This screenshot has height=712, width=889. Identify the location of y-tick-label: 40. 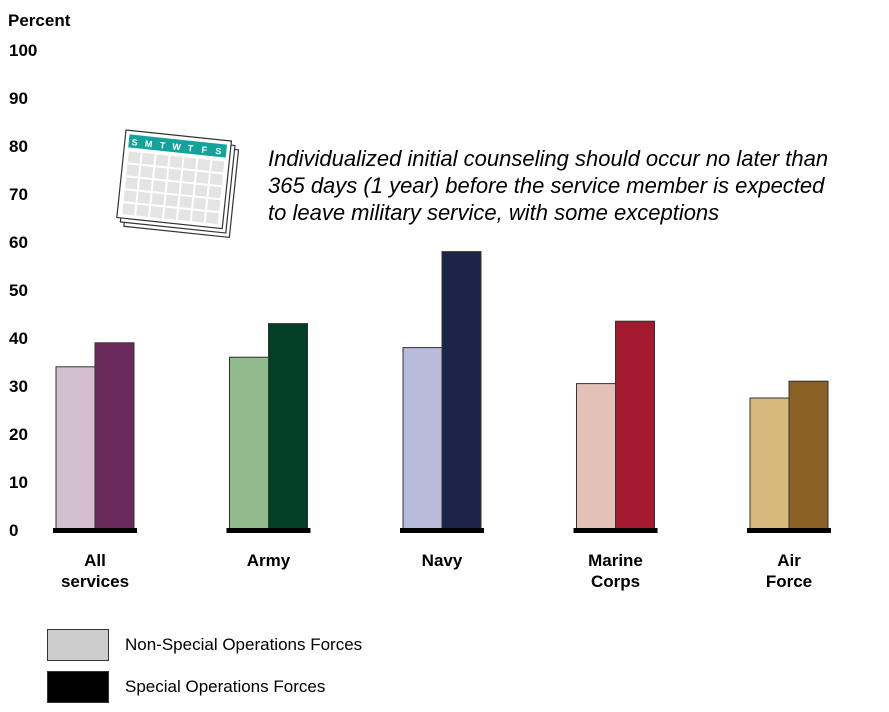
(18, 338).